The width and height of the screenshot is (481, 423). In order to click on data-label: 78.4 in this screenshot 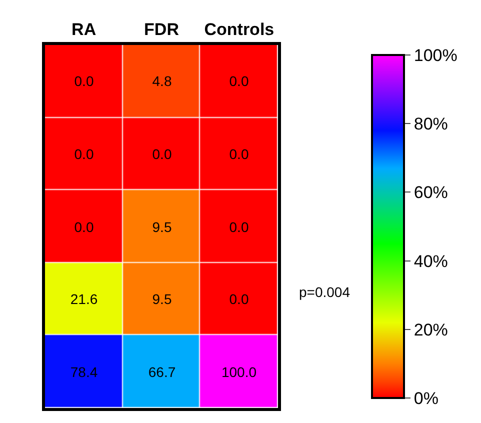, I will do `click(84, 372)`.